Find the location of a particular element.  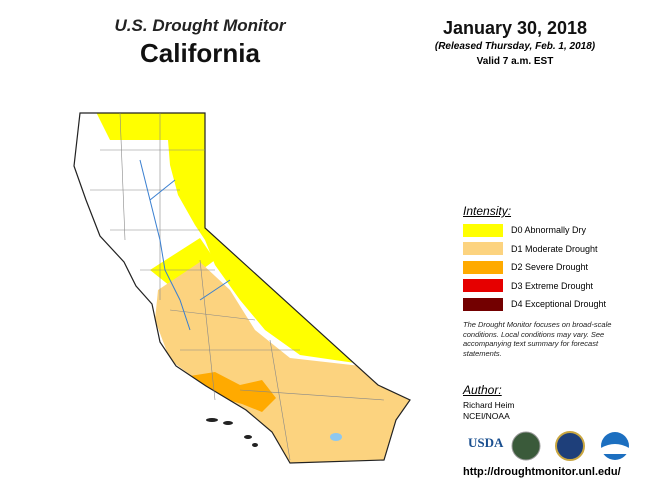

released: (Released Thursday, Feb. 1, 2018) is located at coordinates (515, 46).